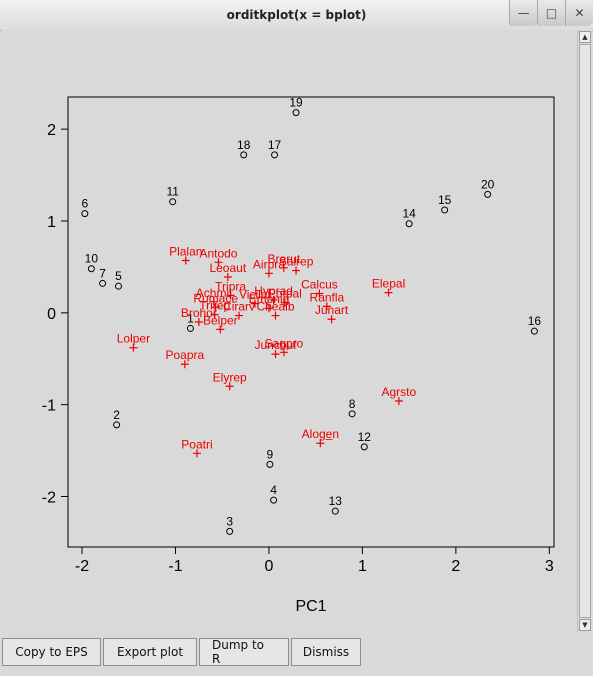 The image size is (593, 676). Describe the element at coordinates (320, 434) in the screenshot. I see `species-label: Aloge̲n` at that location.